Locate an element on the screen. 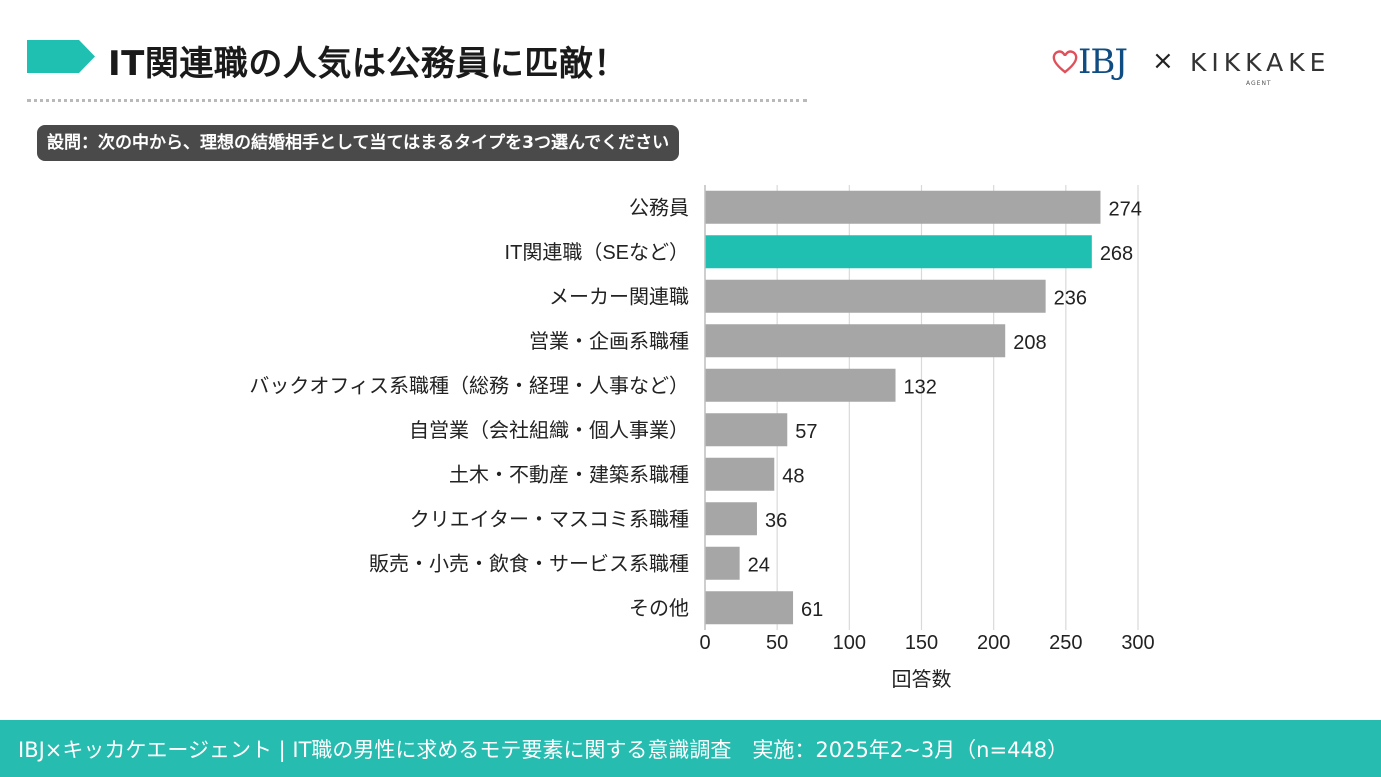 This screenshot has height=777, width=1381. x-tick-label: 200 is located at coordinates (993, 643).